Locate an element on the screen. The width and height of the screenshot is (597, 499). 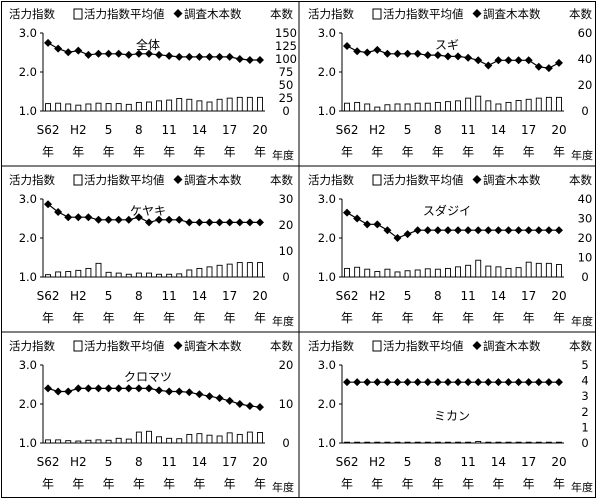
legend-bar-swatch is located at coordinates (78, 180).